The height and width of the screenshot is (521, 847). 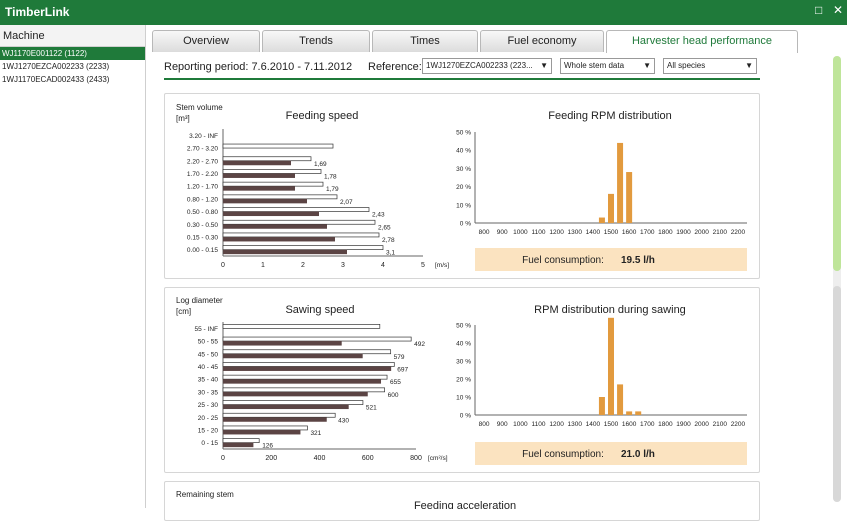 What do you see at coordinates (463, 133) in the screenshot?
I see `y-tick-label: 50 %` at bounding box center [463, 133].